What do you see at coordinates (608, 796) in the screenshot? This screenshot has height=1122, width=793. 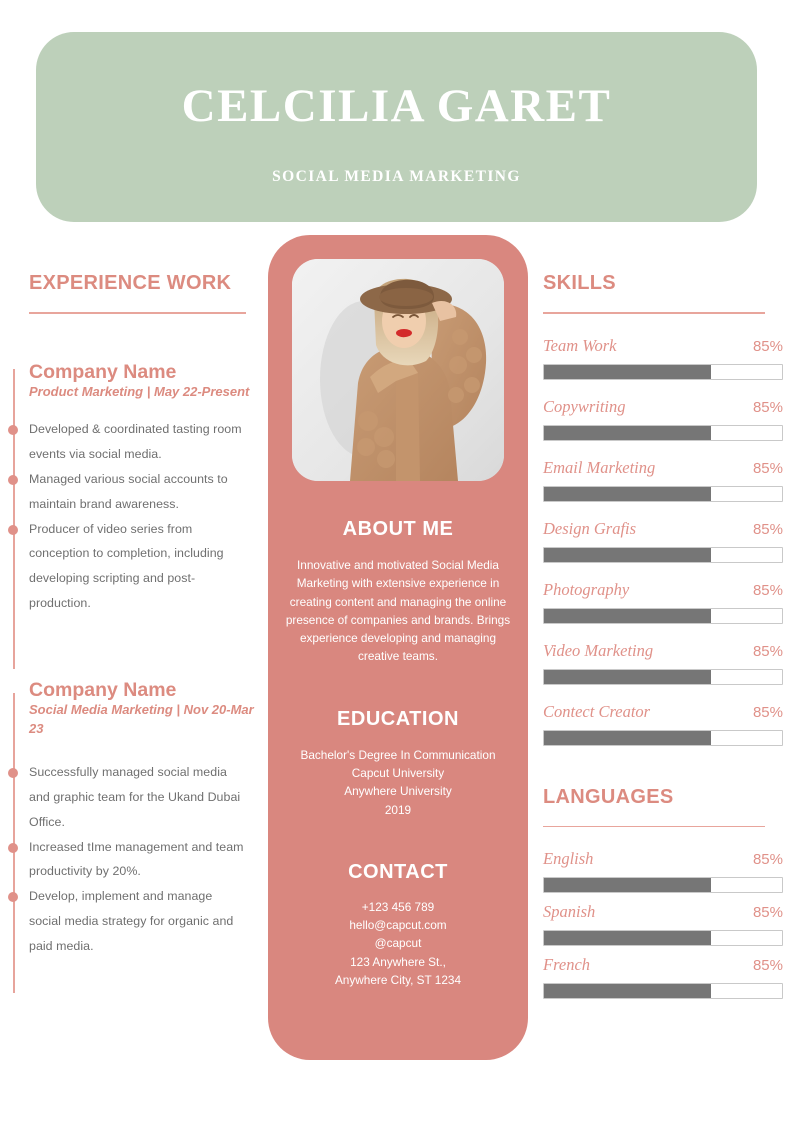 I see `languages-section-title: LANGUAGES` at bounding box center [608, 796].